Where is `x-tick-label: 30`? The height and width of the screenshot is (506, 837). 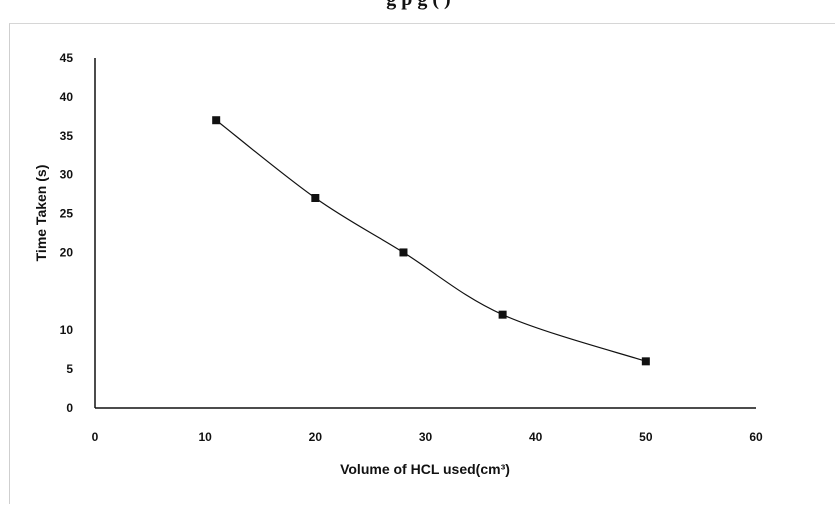 x-tick-label: 30 is located at coordinates (426, 437).